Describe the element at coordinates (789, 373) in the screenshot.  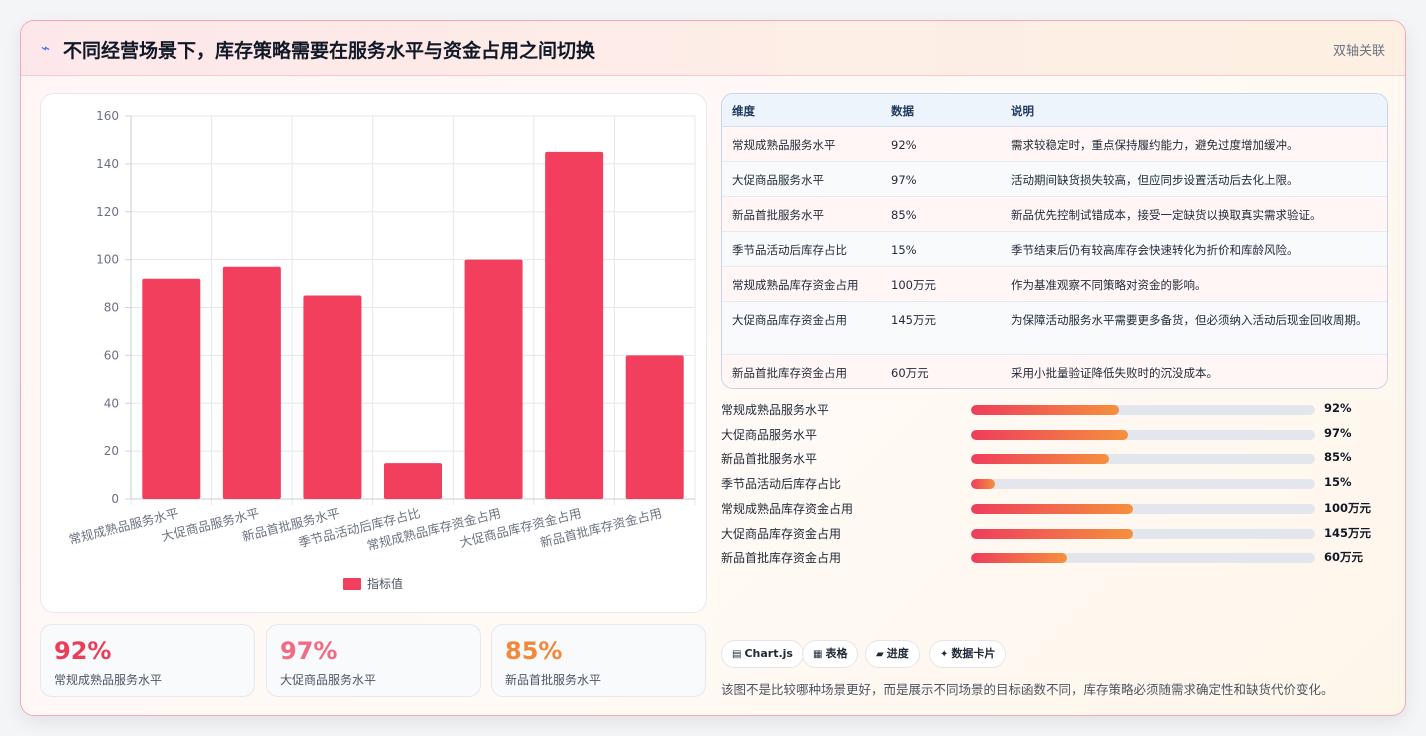
I see `cell-dimension: 新品首批库存资金占用` at that location.